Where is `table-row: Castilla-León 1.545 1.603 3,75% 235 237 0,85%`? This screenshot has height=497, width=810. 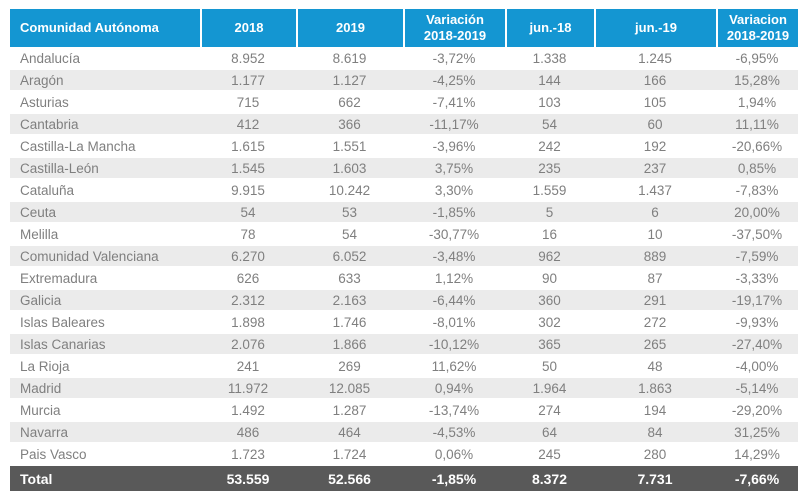
table-row: Castilla-León 1.545 1.603 3,75% 235 237 0,85% is located at coordinates (404, 169).